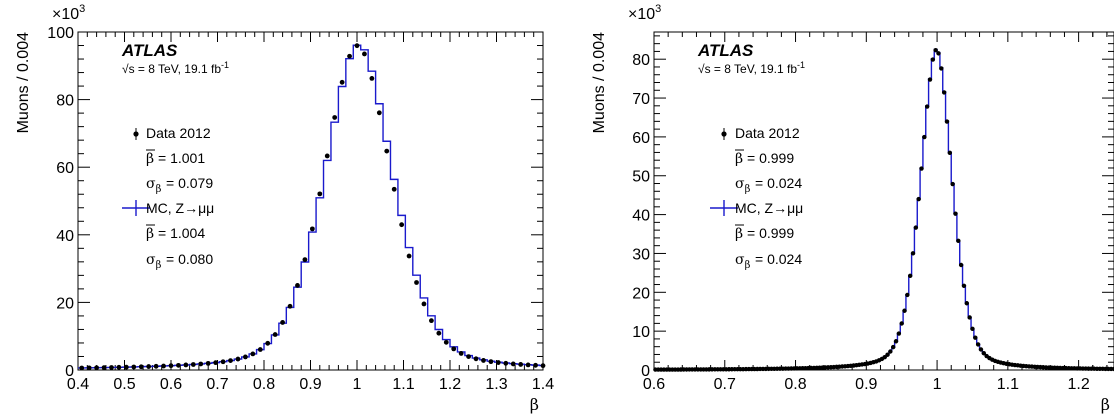  I want to click on legend-data-sigma: = 0.079, so click(189, 183).